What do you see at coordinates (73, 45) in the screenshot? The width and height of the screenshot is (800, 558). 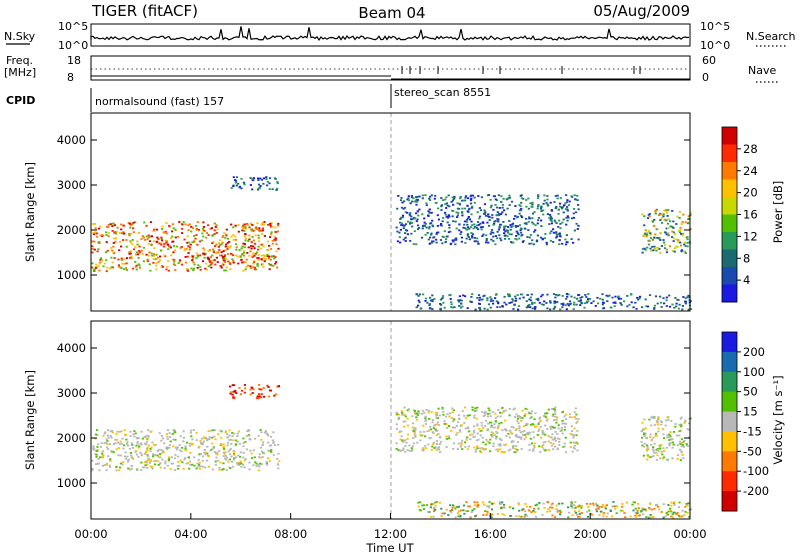 I see `nsky-bottom-tick: 10^0` at bounding box center [73, 45].